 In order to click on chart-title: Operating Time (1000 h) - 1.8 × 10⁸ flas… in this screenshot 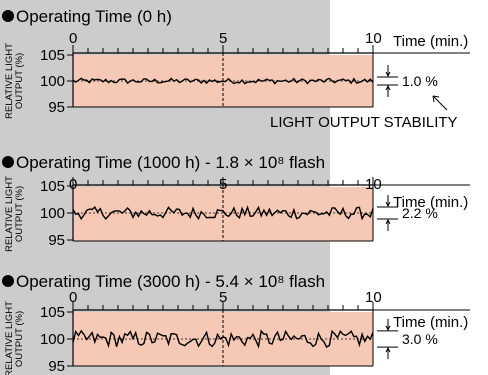, I will do `click(163, 162)`.